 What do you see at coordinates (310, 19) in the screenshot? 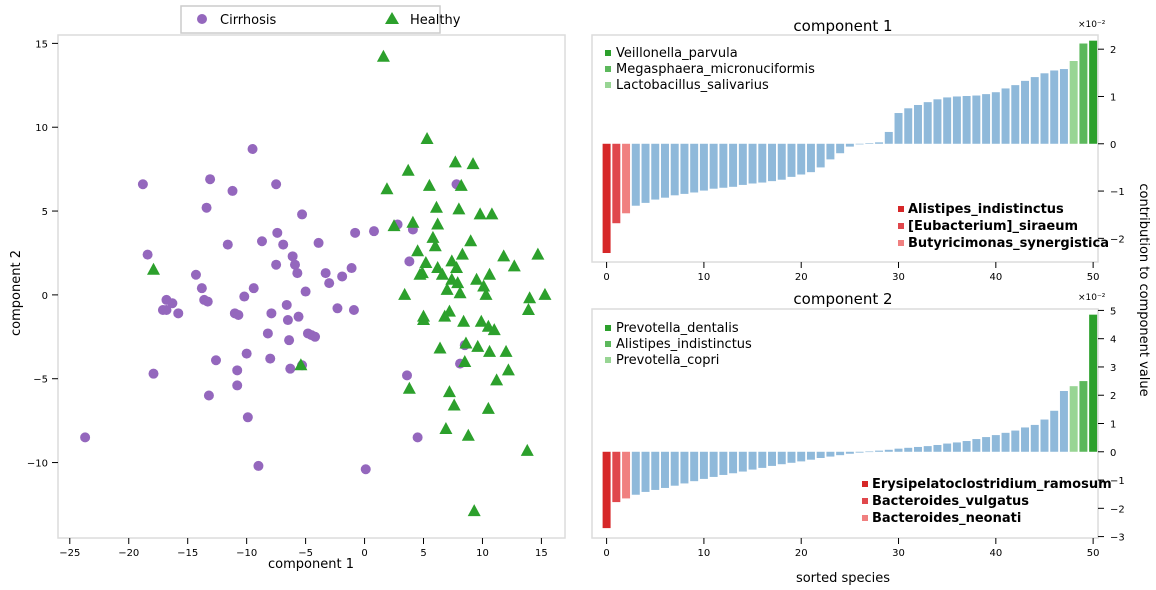
I see `scatter-legend-box` at bounding box center [310, 19].